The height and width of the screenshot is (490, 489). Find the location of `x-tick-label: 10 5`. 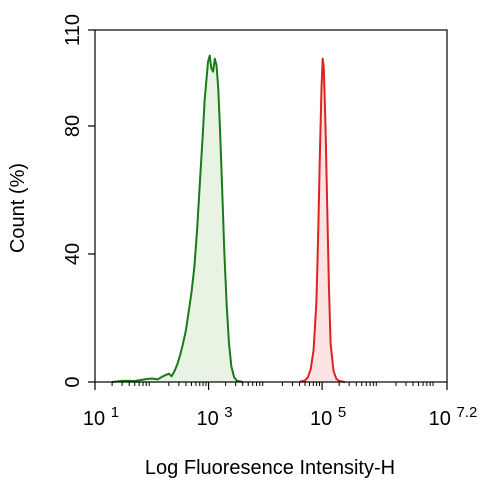

x-tick-label: 10 5 is located at coordinates (328, 417).